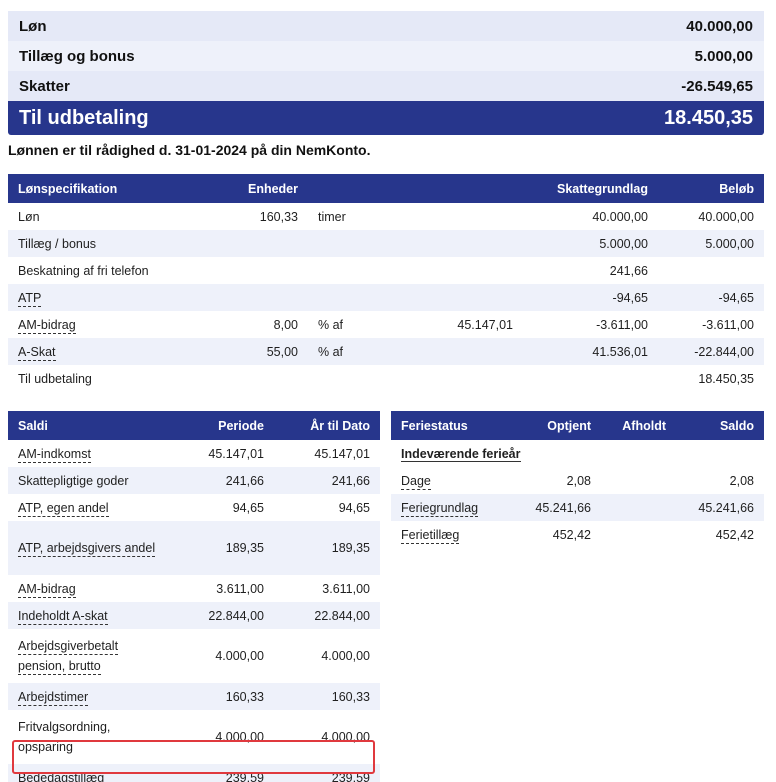 The width and height of the screenshot is (776, 782). Describe the element at coordinates (726, 378) in the screenshot. I see `row-amount: 18.450,35` at that location.